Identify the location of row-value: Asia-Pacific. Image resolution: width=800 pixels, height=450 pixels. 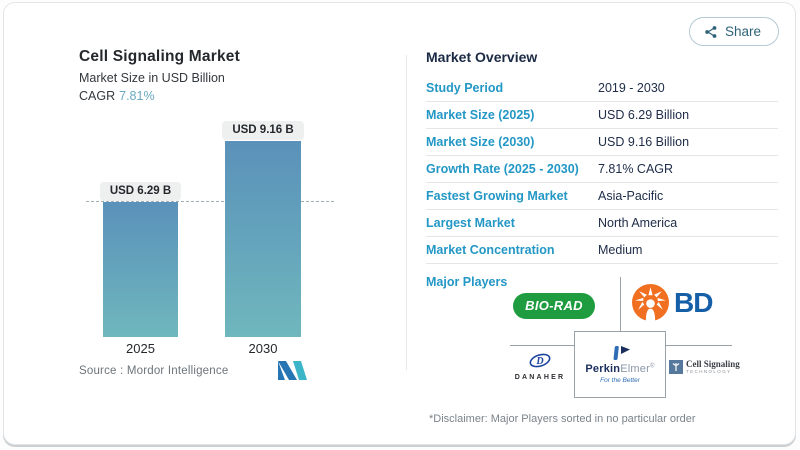
(631, 196).